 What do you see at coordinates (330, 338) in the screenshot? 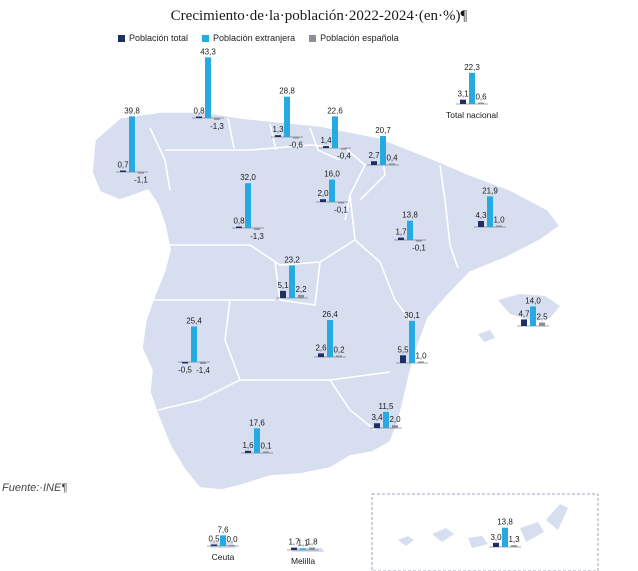
I see `bar-castilla-la-mancha-extranjera` at bounding box center [330, 338].